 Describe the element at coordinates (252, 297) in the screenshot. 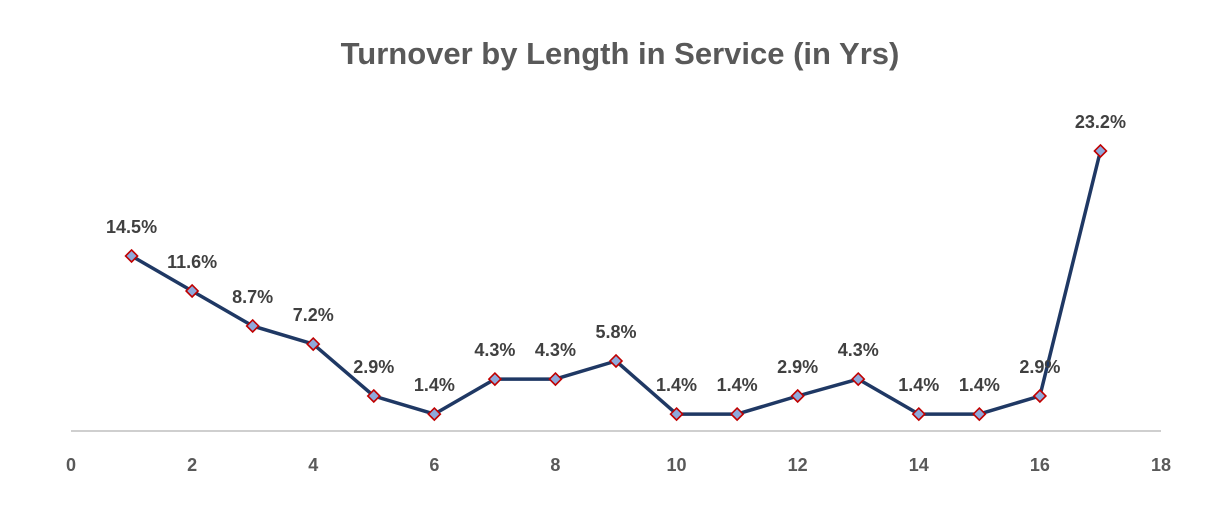

I see `data-label: 8.7%` at that location.